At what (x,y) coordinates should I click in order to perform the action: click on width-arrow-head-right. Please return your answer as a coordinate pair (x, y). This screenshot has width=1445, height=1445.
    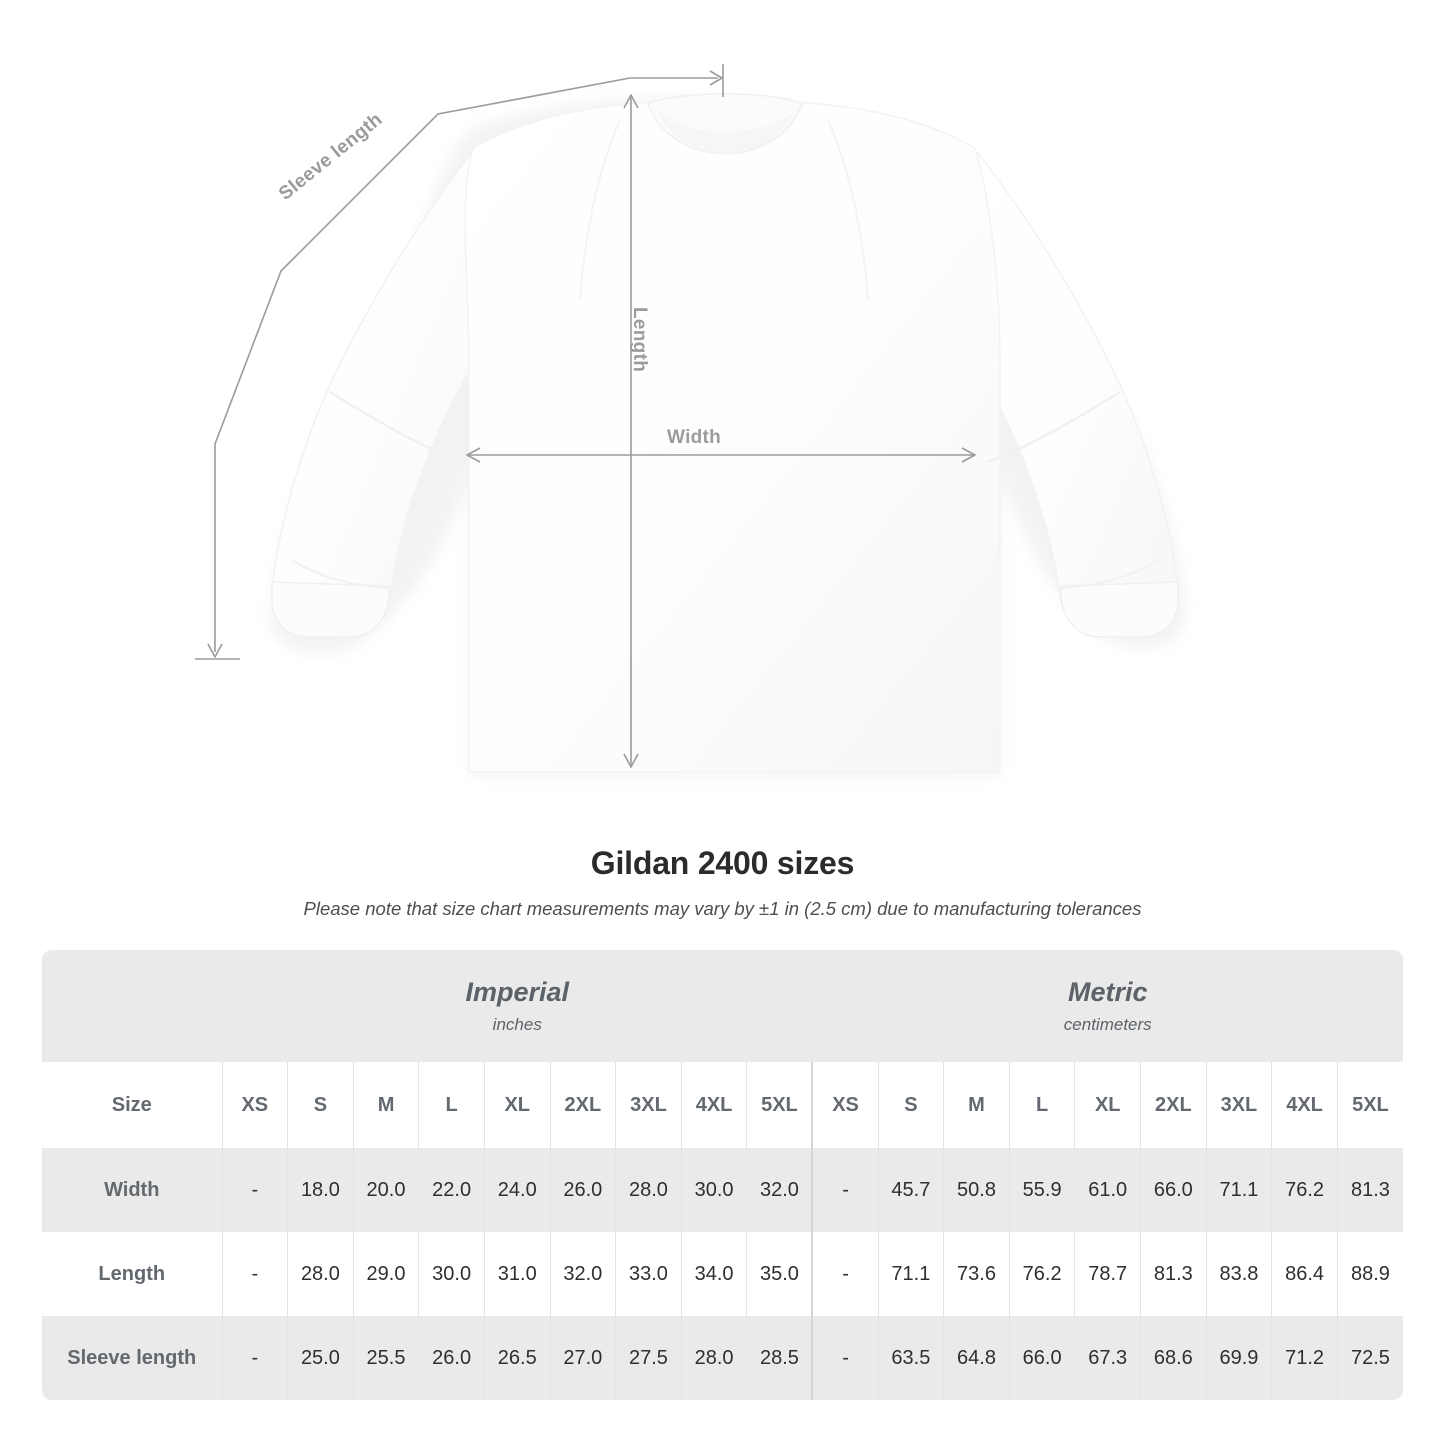
    Looking at the image, I should click on (968, 455).